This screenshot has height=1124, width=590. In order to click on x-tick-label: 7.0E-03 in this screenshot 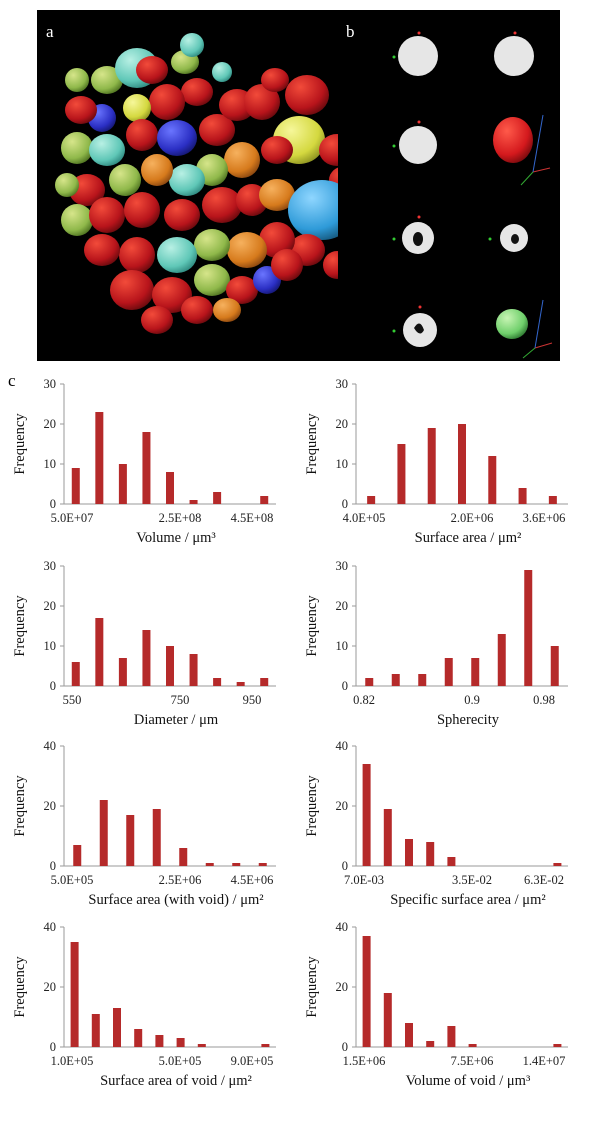, I will do `click(364, 880)`.